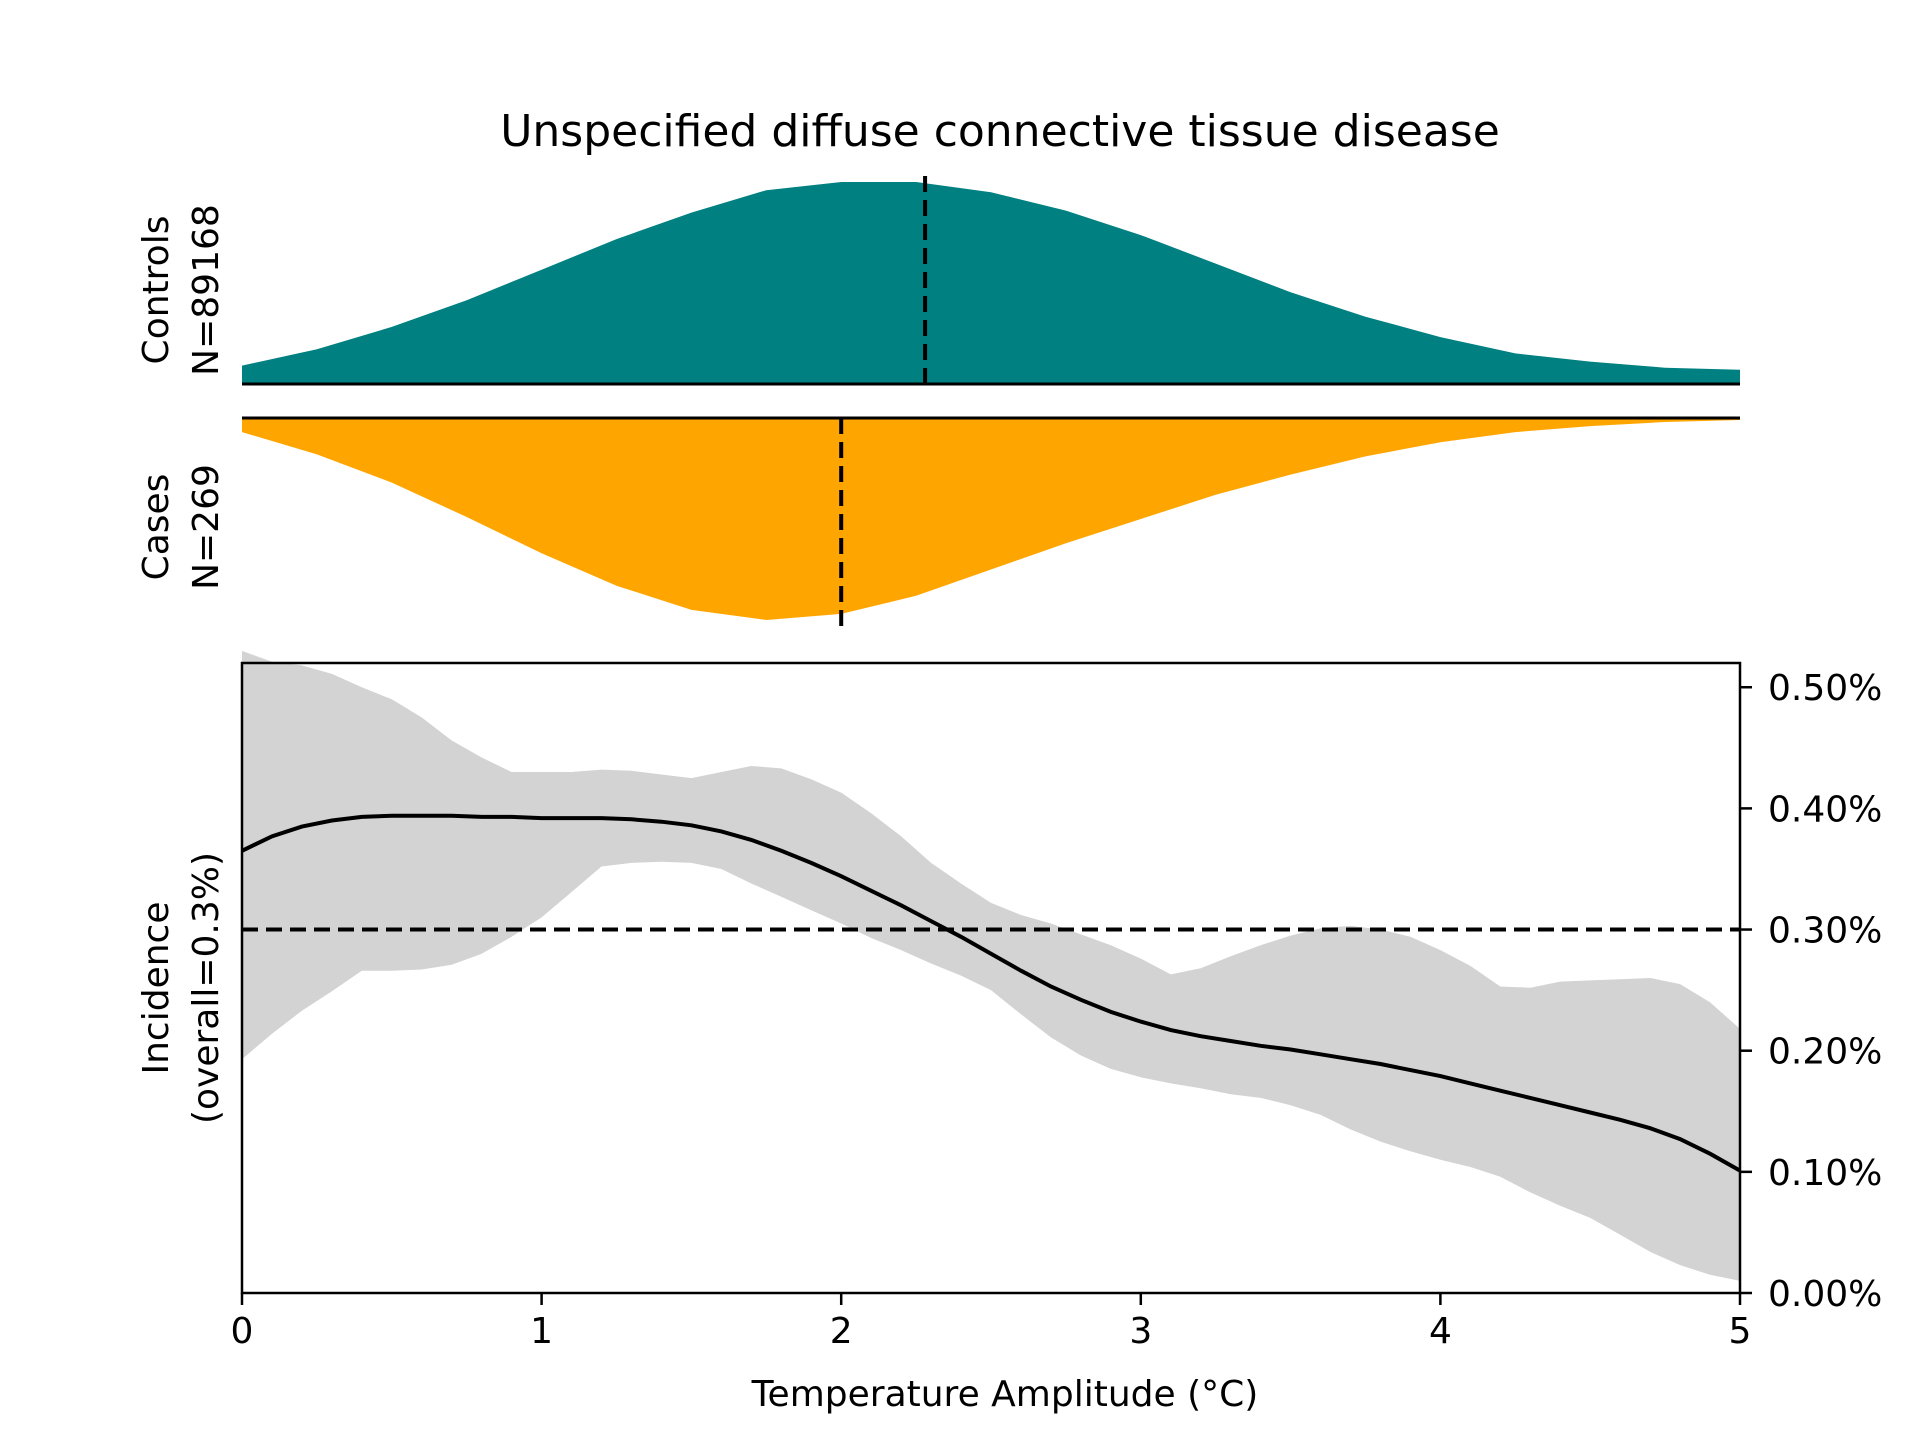 This screenshot has height=1440, width=1920. Describe the element at coordinates (1825, 688) in the screenshot. I see `y-tick-label: 0.50%` at that location.